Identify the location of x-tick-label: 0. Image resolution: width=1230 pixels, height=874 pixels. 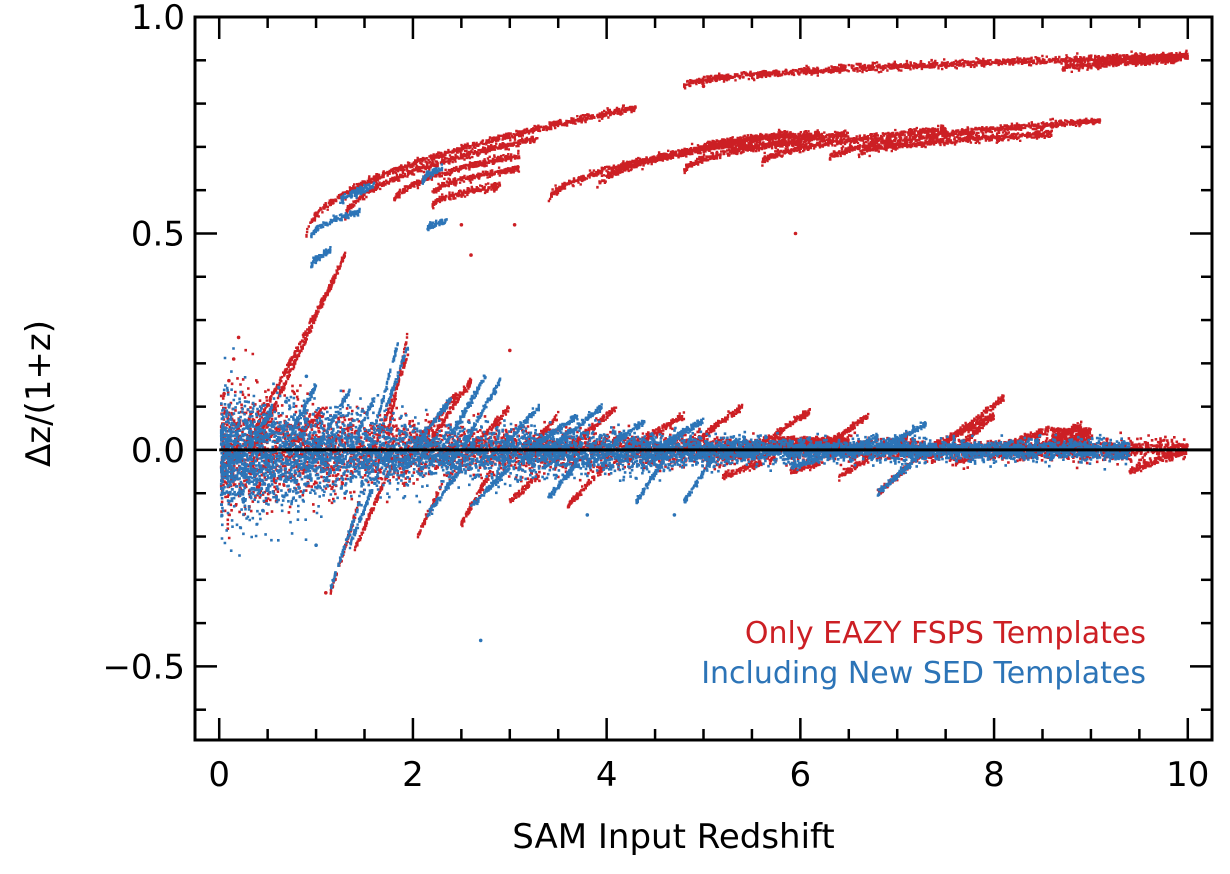
(219, 775).